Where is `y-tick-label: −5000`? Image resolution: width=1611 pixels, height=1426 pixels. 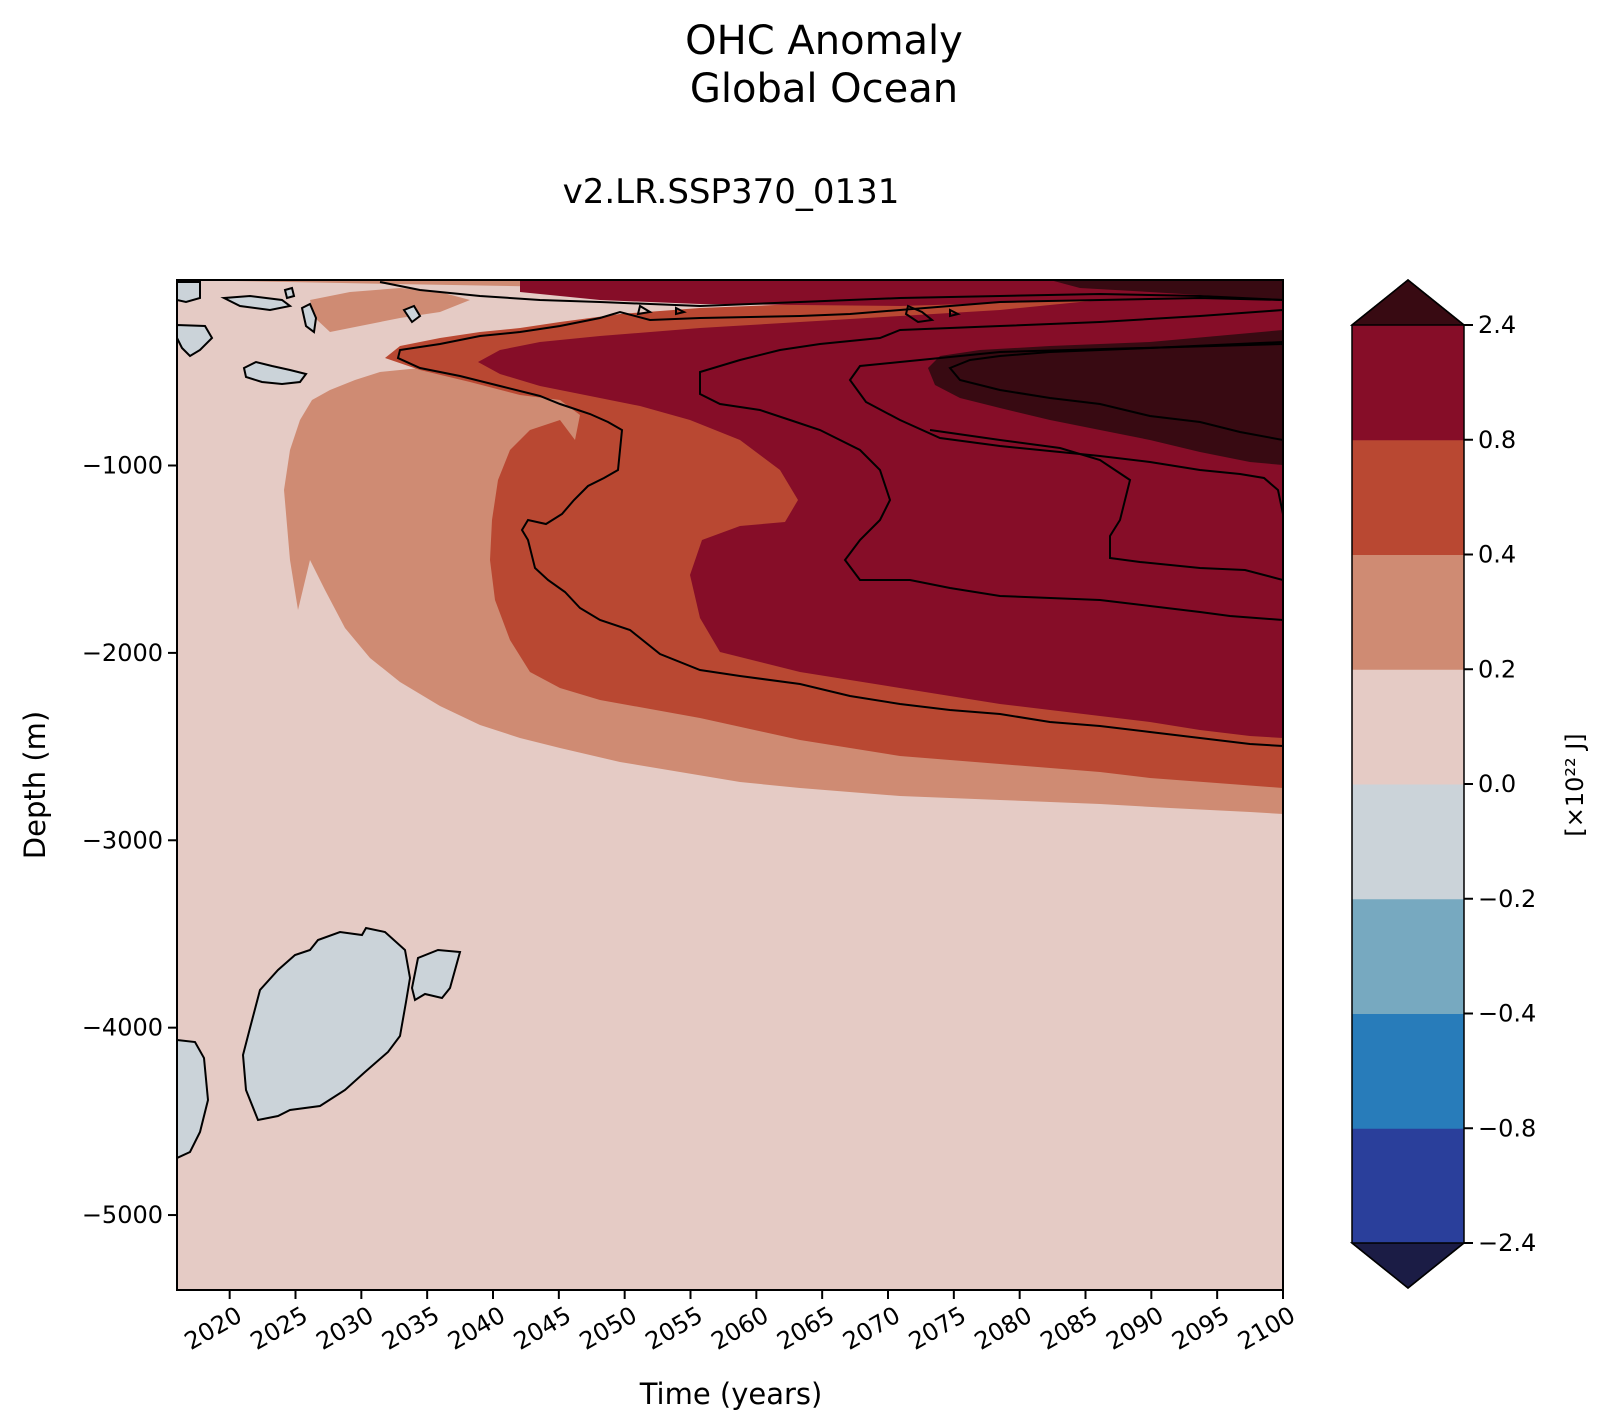
y-tick-label: −5000 is located at coordinates (122, 1215).